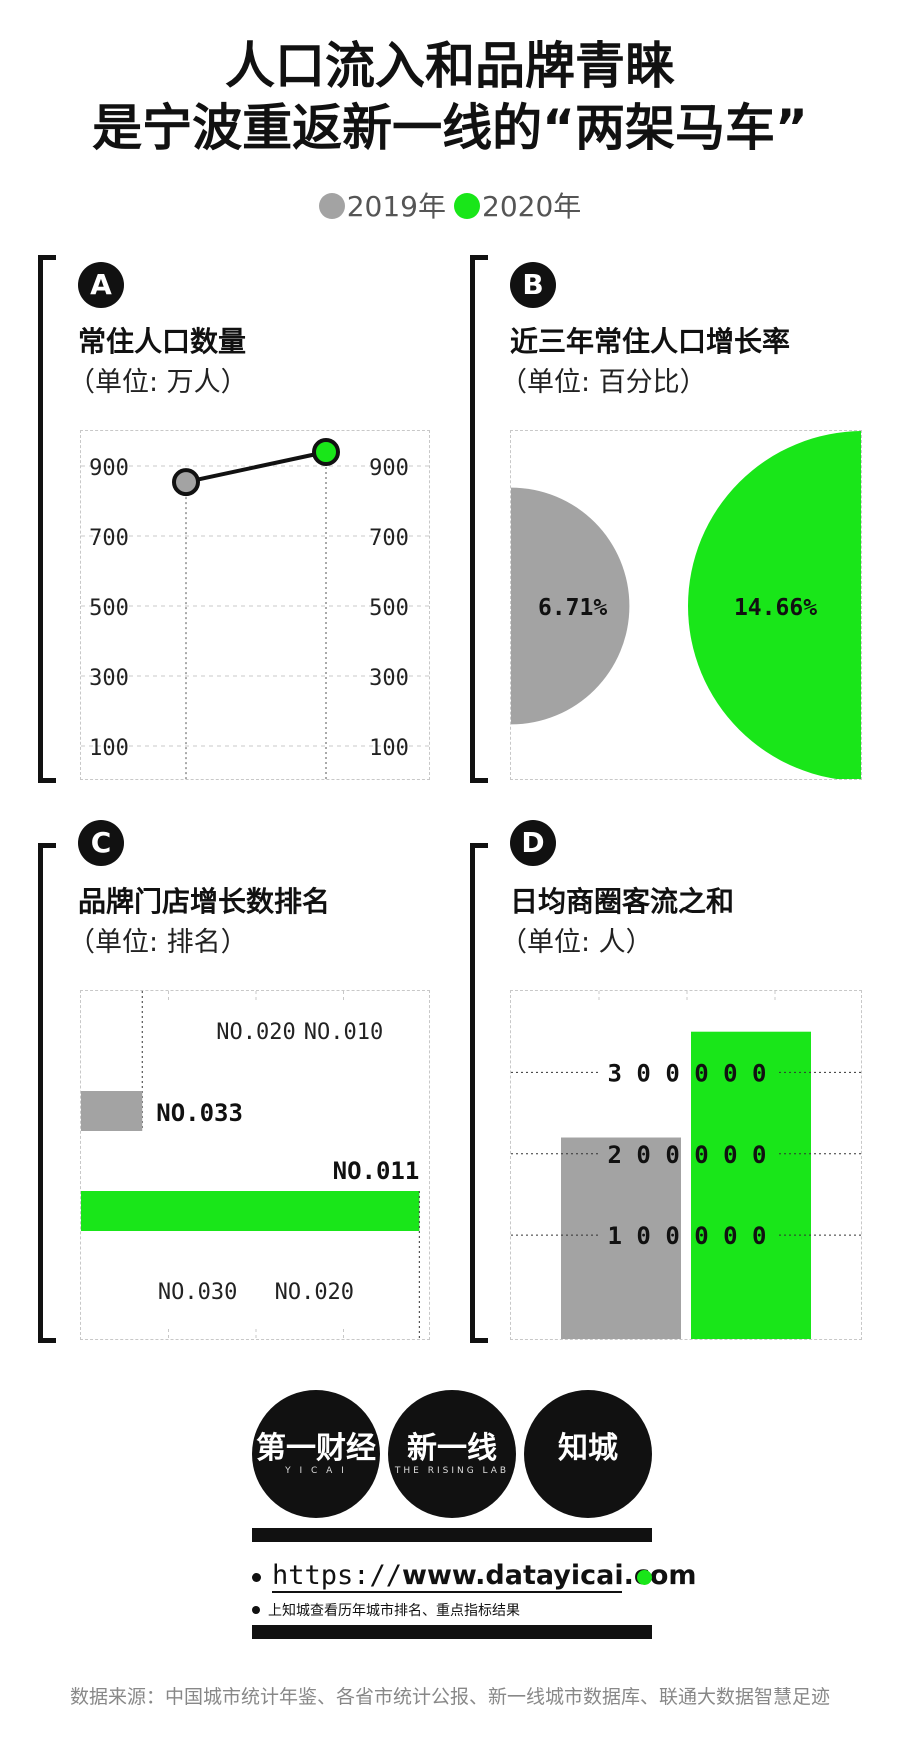 This screenshot has height=1740, width=900. I want to click on title-line-2: 是宁波重返新一线的“两架马车”, so click(450, 128).